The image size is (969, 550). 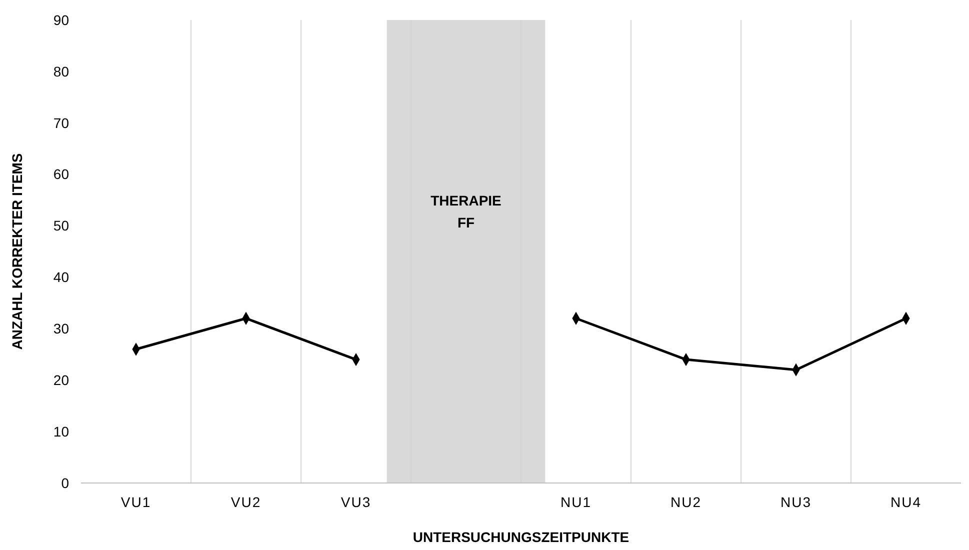 I want to click on x-axis-title: UNTERSUCHUNGSZEITPUNKTE, so click(x=521, y=537).